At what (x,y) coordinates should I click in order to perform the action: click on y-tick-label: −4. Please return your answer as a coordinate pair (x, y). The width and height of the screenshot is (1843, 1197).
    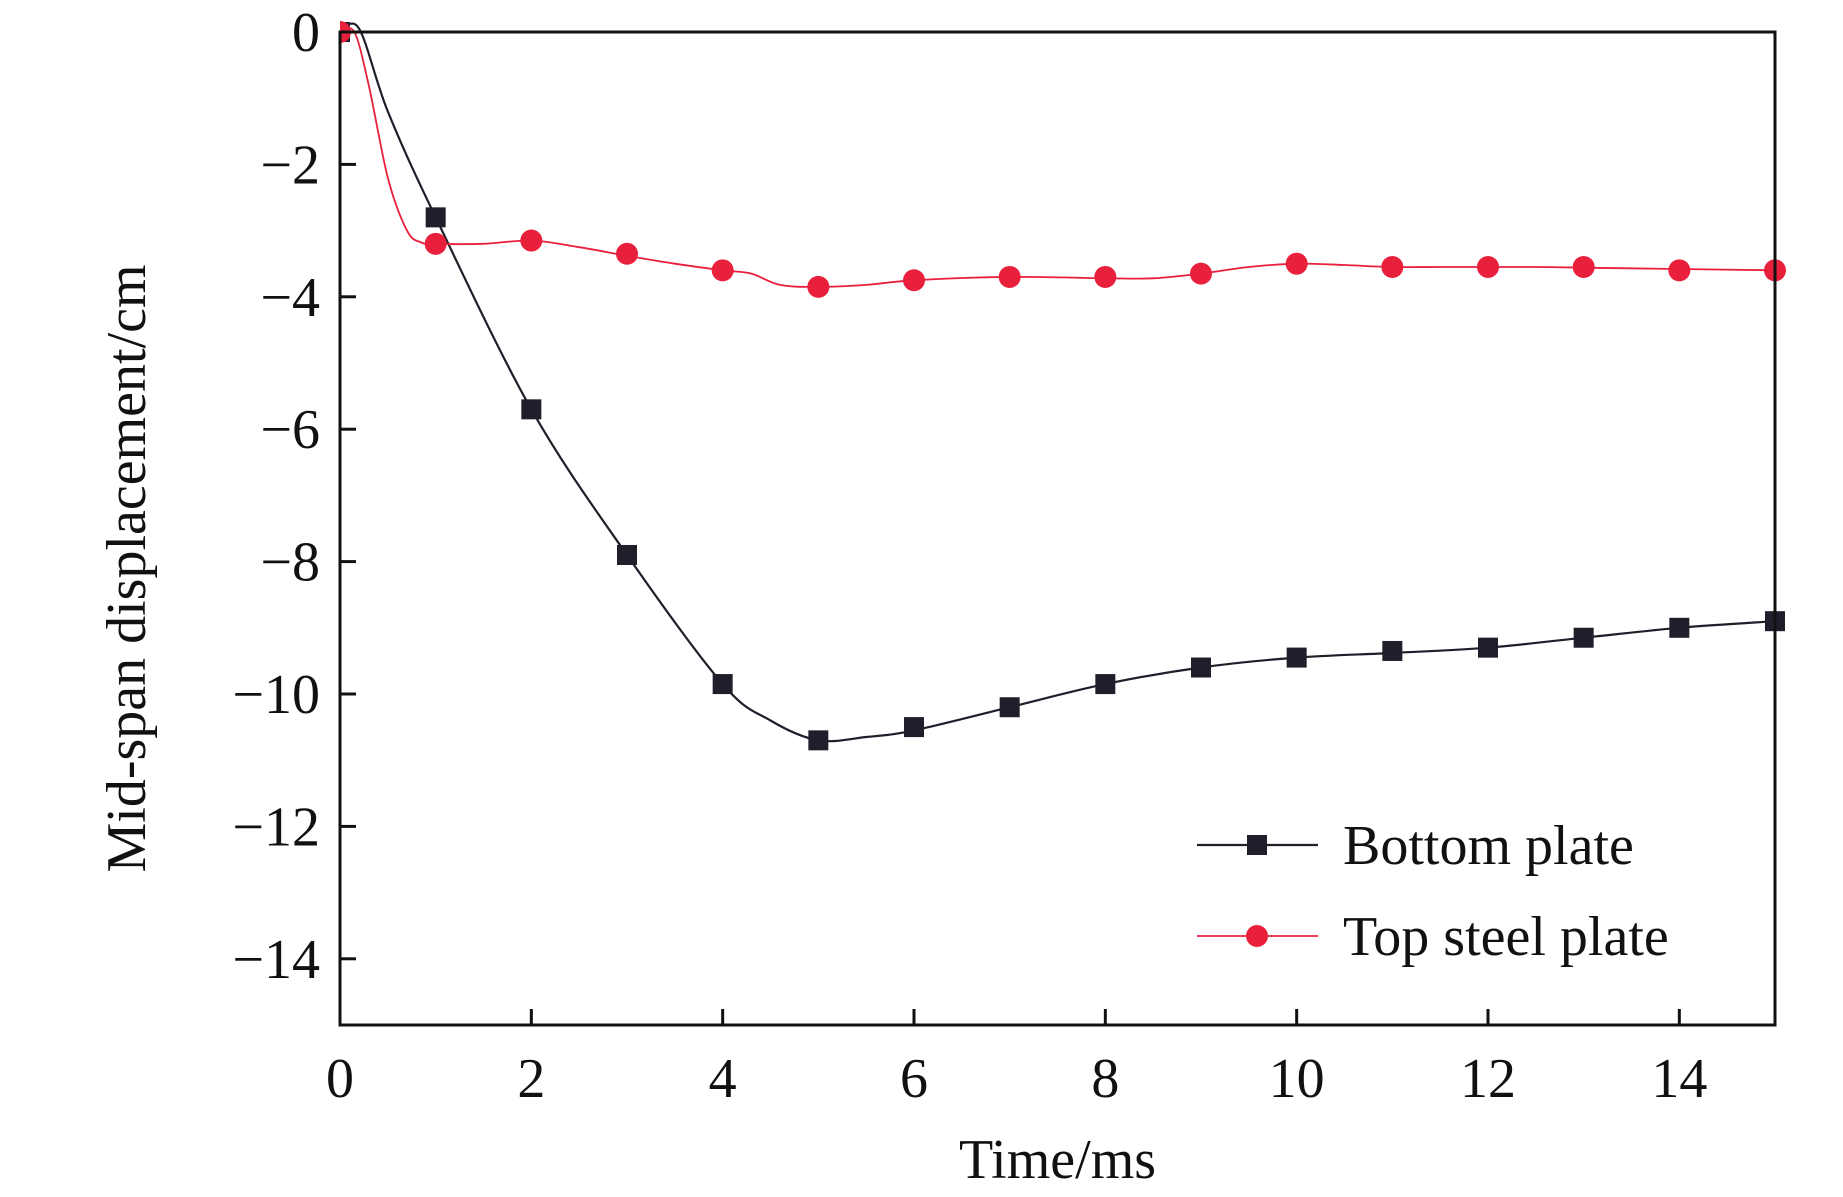
    Looking at the image, I should click on (290, 298).